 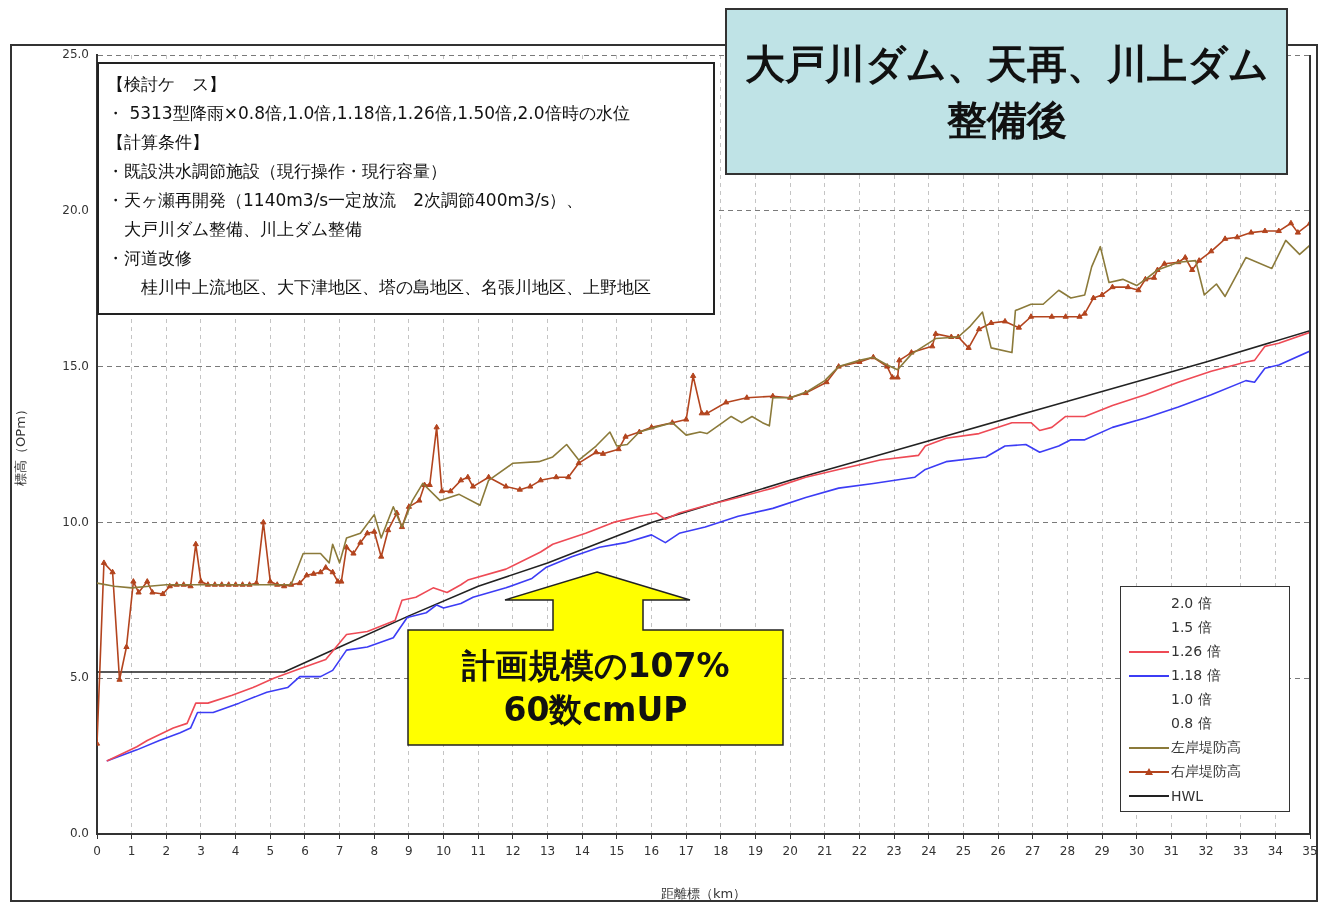 What do you see at coordinates (1137, 851) in the screenshot?
I see `x-tick-label: 30` at bounding box center [1137, 851].